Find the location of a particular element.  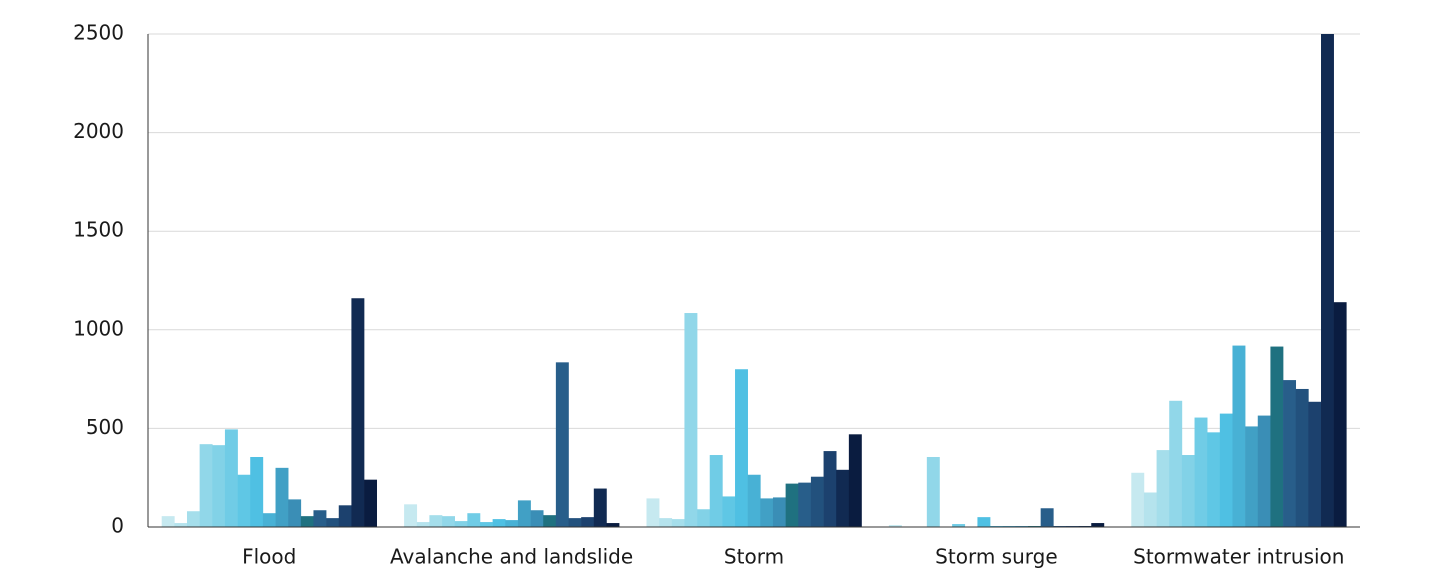

y-tick-label: 0 is located at coordinates (117, 526).